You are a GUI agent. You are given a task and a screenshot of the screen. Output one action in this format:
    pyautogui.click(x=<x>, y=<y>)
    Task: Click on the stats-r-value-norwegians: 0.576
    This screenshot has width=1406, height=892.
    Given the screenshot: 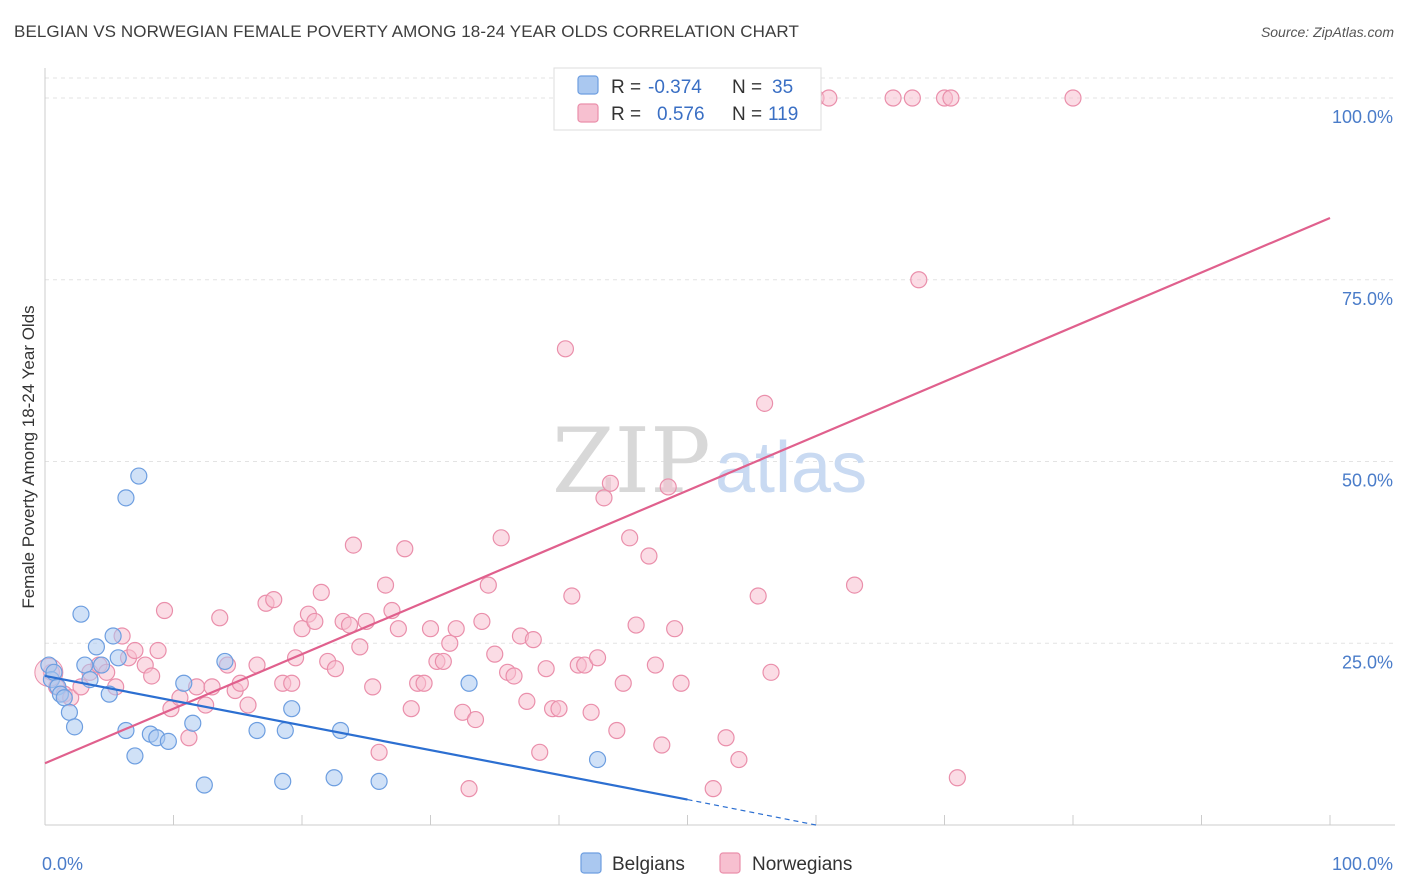 What is the action you would take?
    pyautogui.click(x=681, y=114)
    